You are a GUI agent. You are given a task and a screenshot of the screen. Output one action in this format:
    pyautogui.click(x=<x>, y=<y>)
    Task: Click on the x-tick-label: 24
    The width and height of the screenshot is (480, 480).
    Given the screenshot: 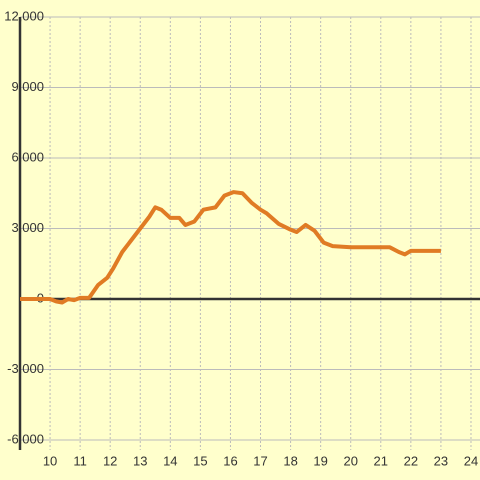 What is the action you would take?
    pyautogui.click(x=471, y=460)
    